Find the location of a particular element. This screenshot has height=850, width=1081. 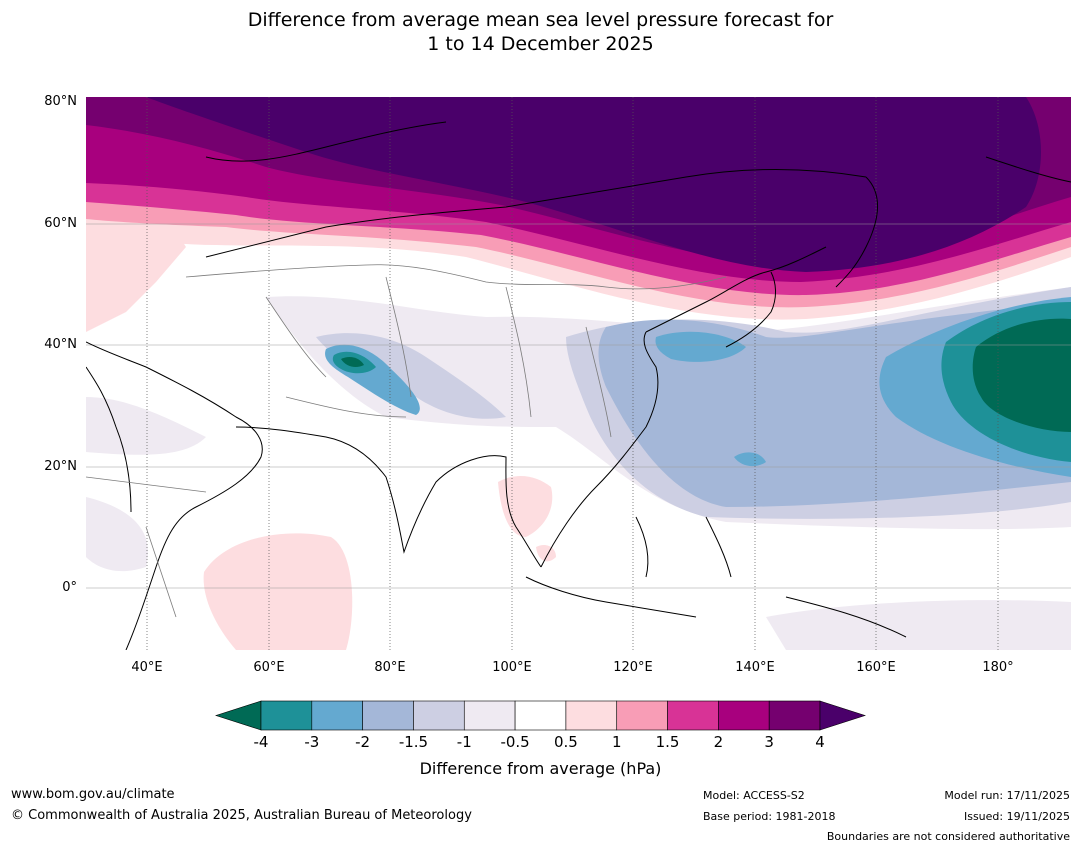

footer-model-run: Model run: 17/11/2025 is located at coordinates (1007, 795).